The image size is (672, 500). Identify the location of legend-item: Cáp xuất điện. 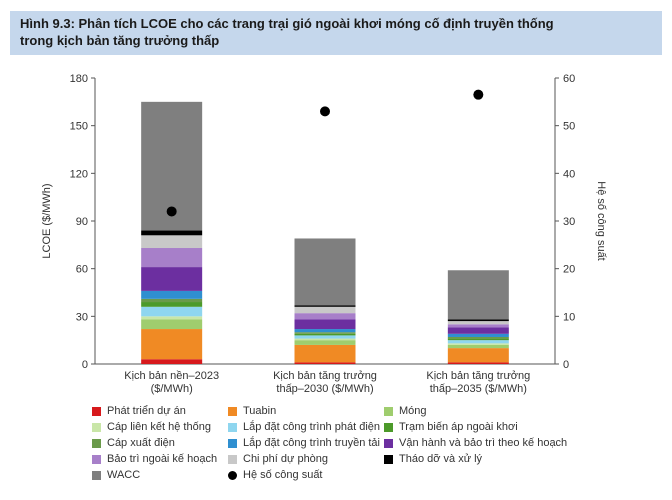
(133, 443).